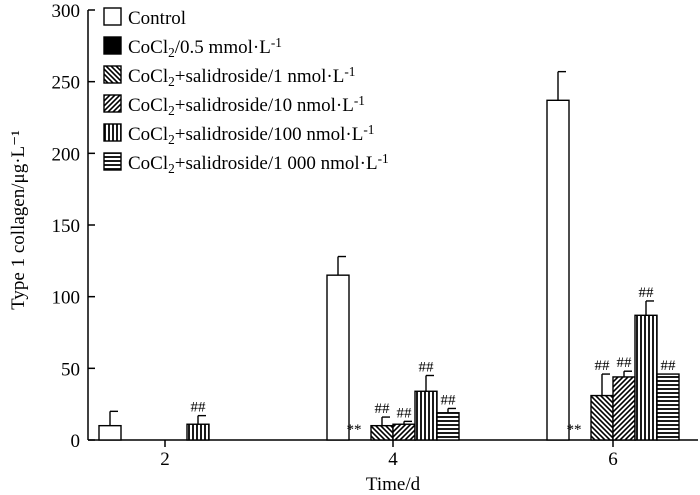 This screenshot has width=700, height=495. What do you see at coordinates (165, 459) in the screenshot?
I see `x-tick-label: 2` at bounding box center [165, 459].